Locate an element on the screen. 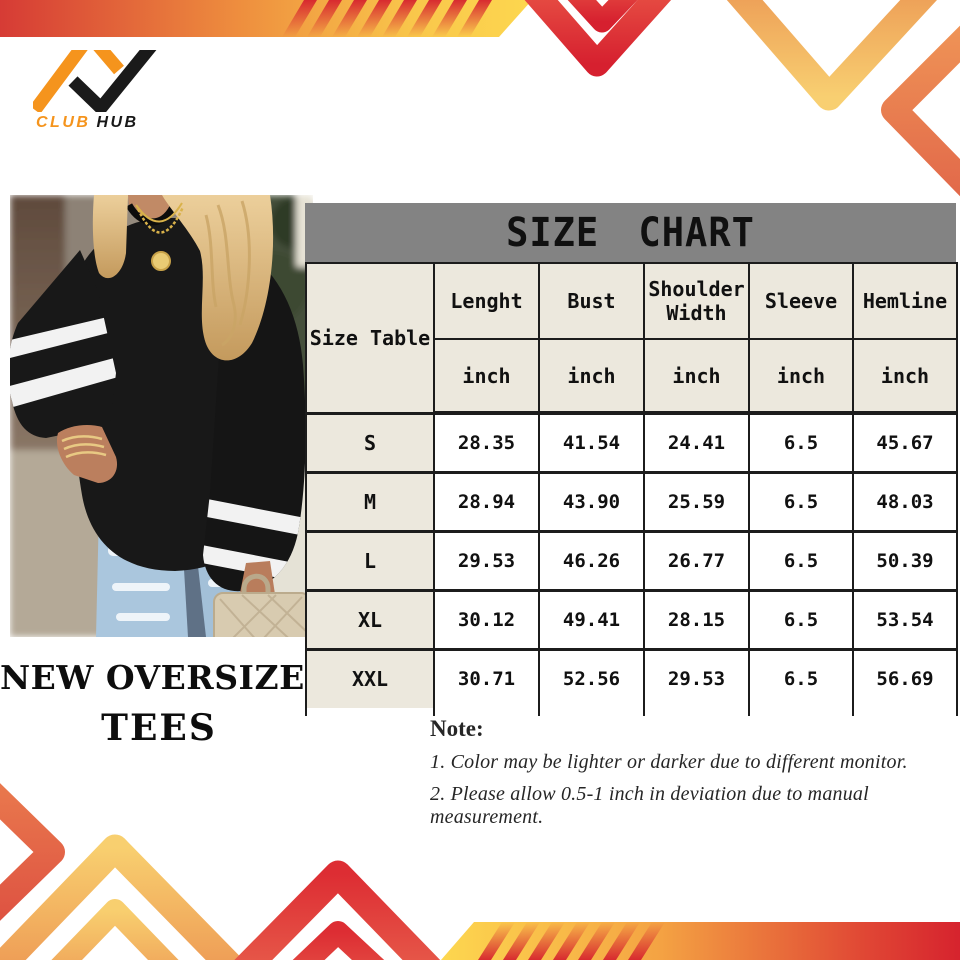 This screenshot has height=960, width=960. ribbon-top-stripes is located at coordinates (387, 18).